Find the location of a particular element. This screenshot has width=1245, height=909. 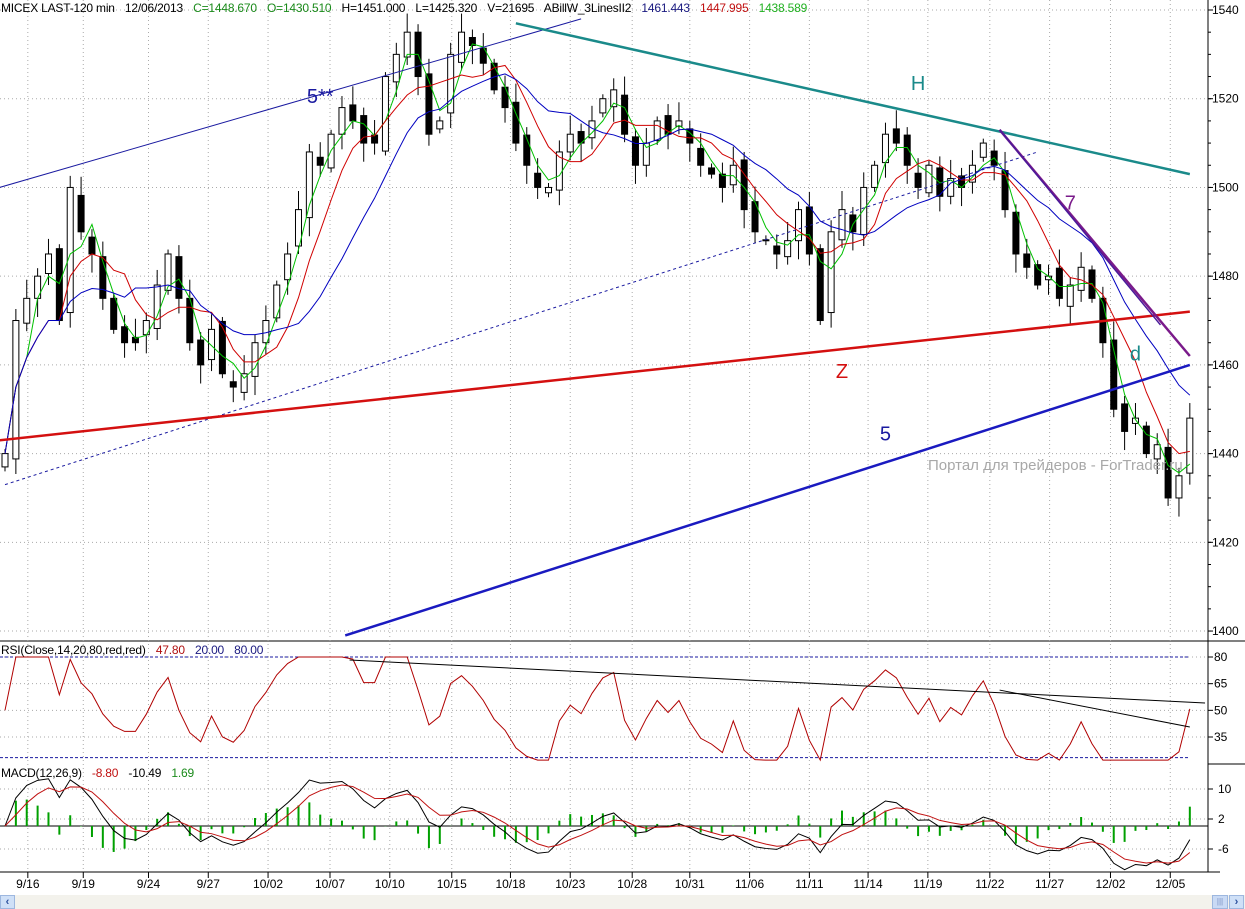

close-value: C=1448.670 is located at coordinates (225, 8).